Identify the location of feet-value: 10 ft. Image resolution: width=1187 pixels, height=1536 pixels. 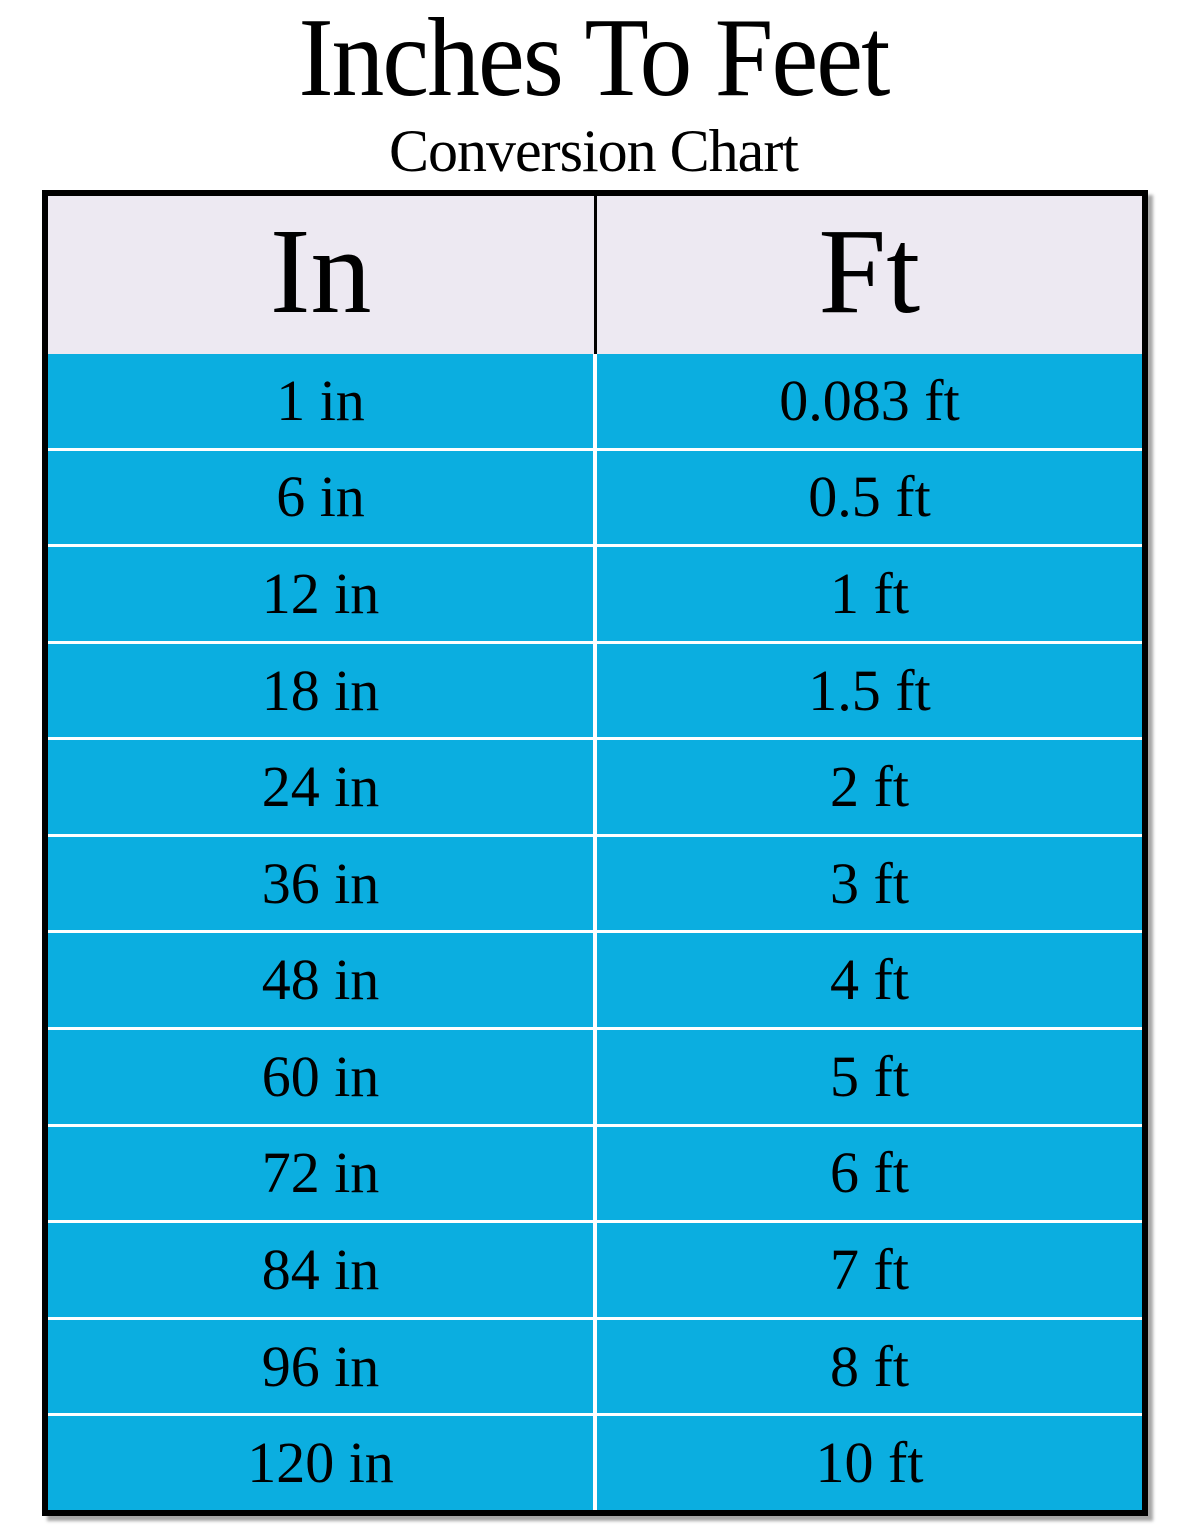
(869, 1463).